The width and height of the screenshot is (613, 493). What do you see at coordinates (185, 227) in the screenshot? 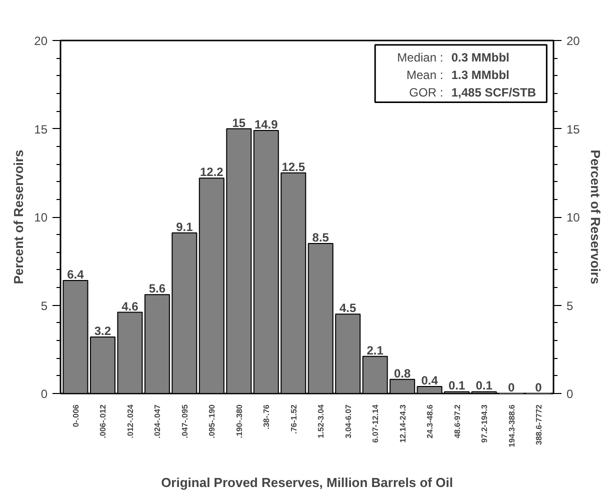
I see `data-label: 9.1` at bounding box center [185, 227].